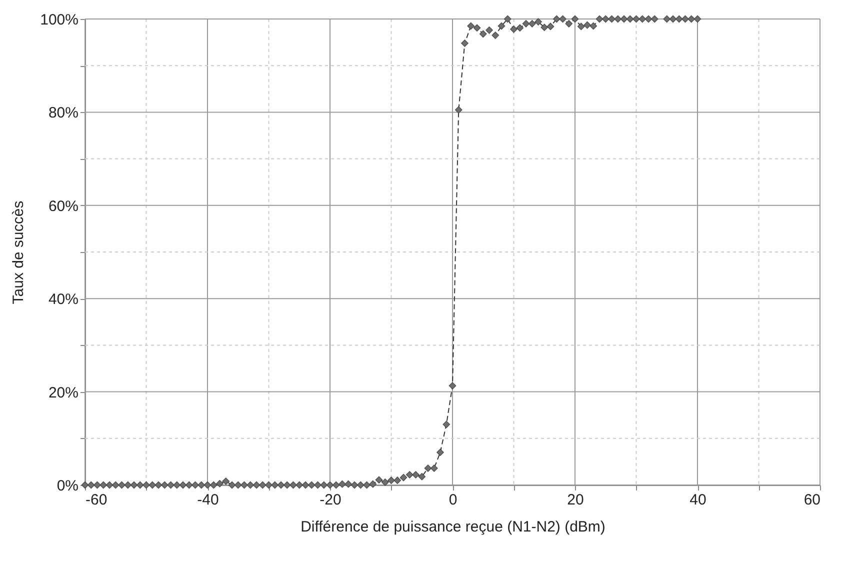  What do you see at coordinates (331, 500) in the screenshot?
I see `x-tick-label: -20` at bounding box center [331, 500].